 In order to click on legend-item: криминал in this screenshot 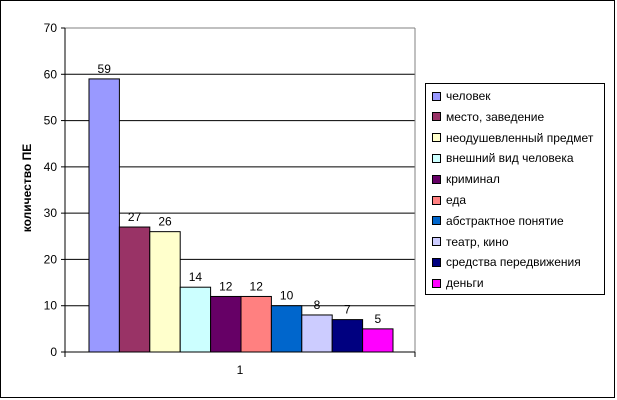, I will do `click(466, 179)`.